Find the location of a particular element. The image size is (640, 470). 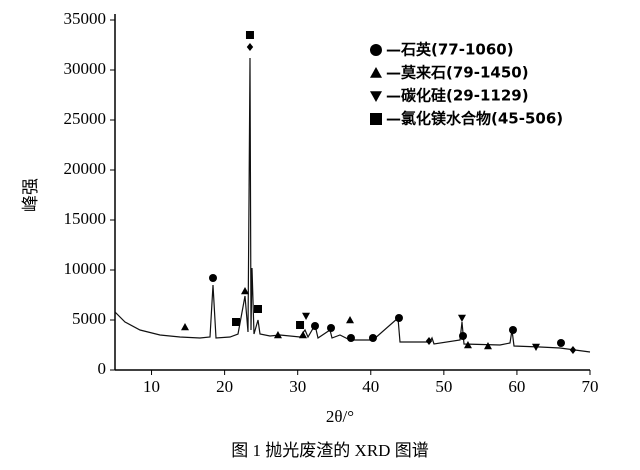

x-tick-label: 10 is located at coordinates (151, 386).